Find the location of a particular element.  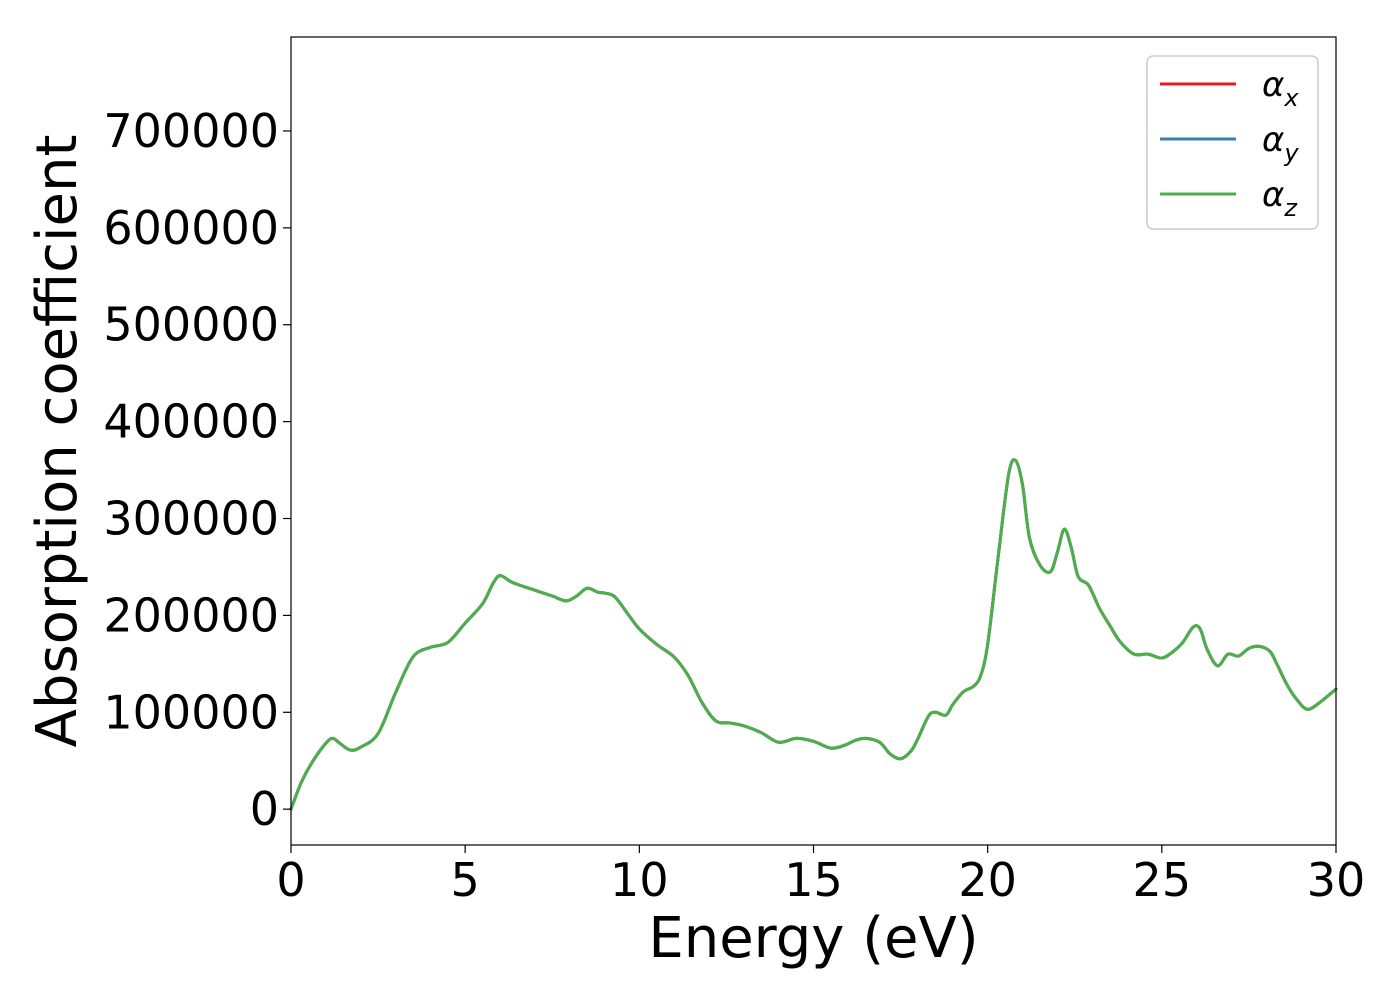

x-tick-label: 30 is located at coordinates (1336, 880).